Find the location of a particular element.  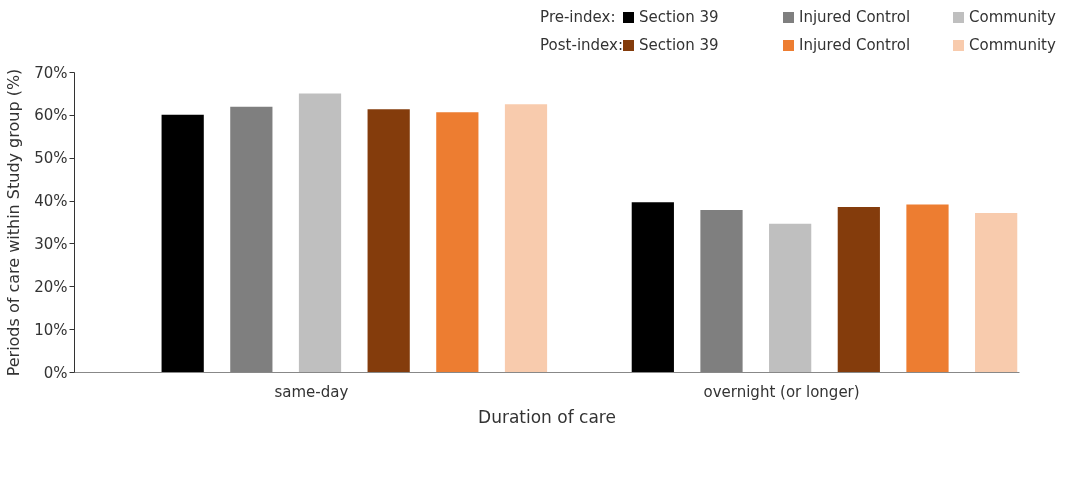

y-axis-title: Periods of care within Study group (%) is located at coordinates (14, 222).